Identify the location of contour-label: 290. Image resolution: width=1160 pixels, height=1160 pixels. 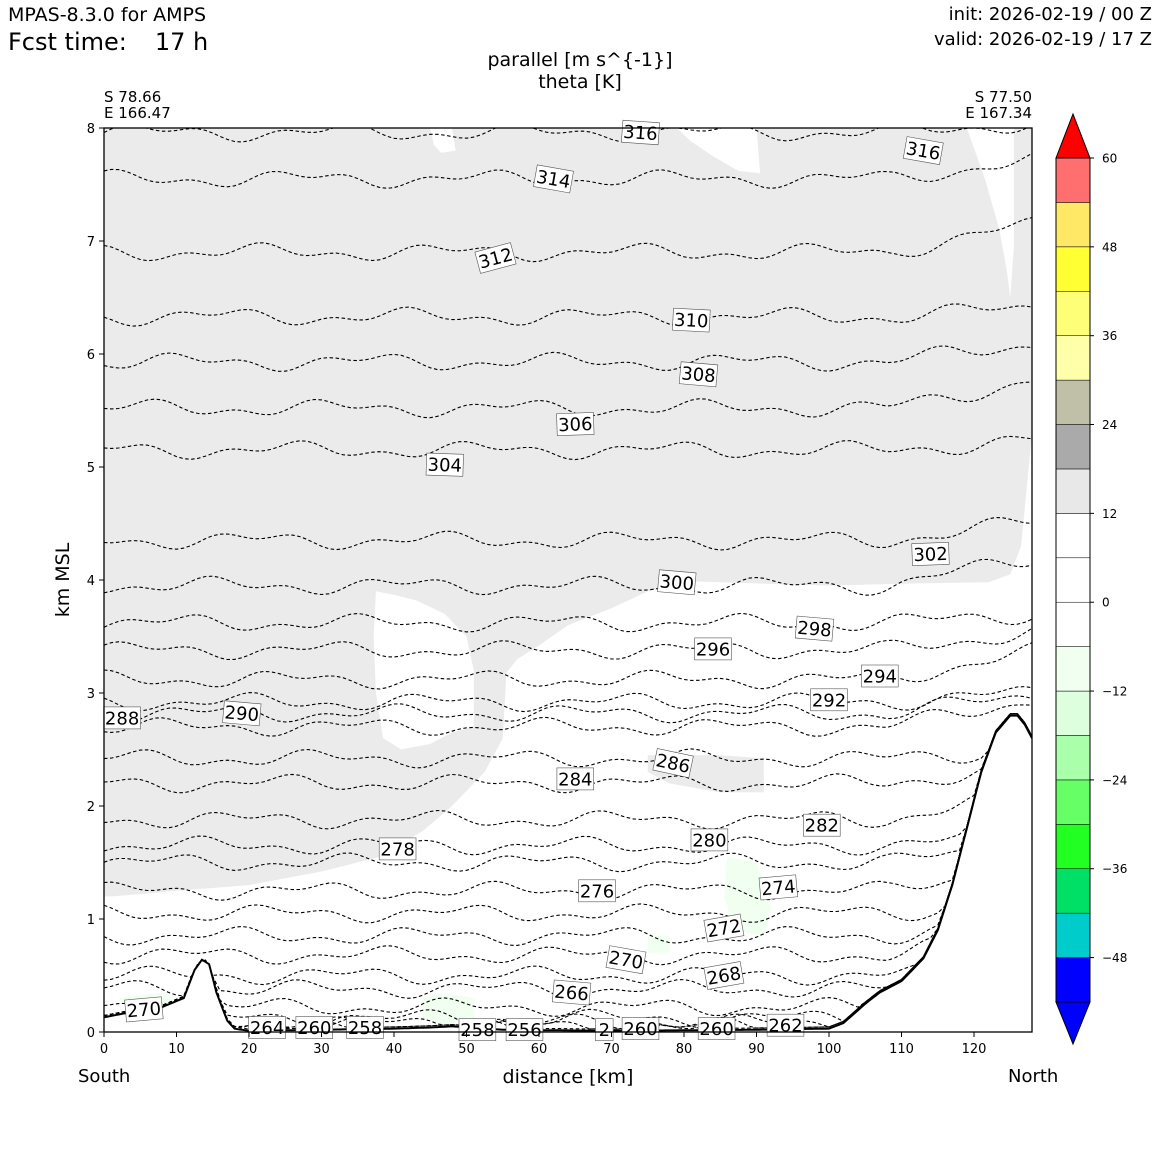
(242, 713).